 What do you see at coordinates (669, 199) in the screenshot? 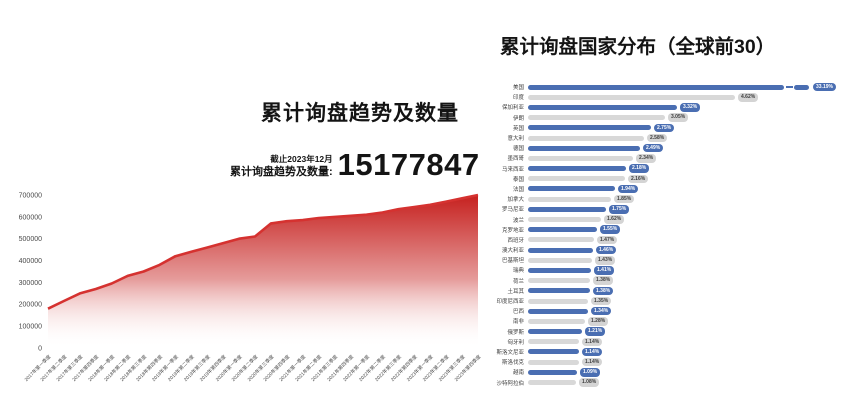
I see `country-row: 加拿大 1.85%` at bounding box center [669, 199].